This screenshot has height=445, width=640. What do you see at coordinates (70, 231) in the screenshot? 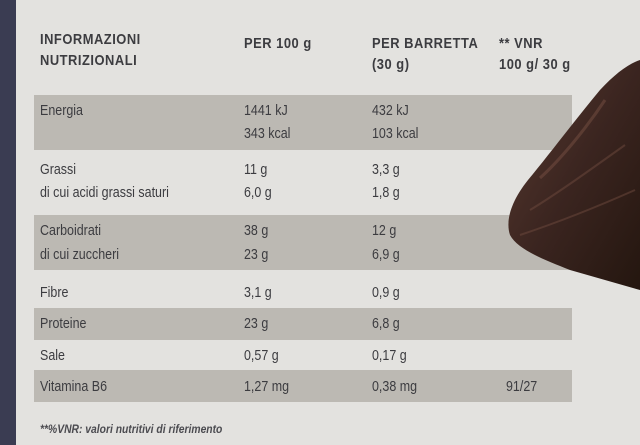
I see `label-carboidrati: Carboidrati` at bounding box center [70, 231].